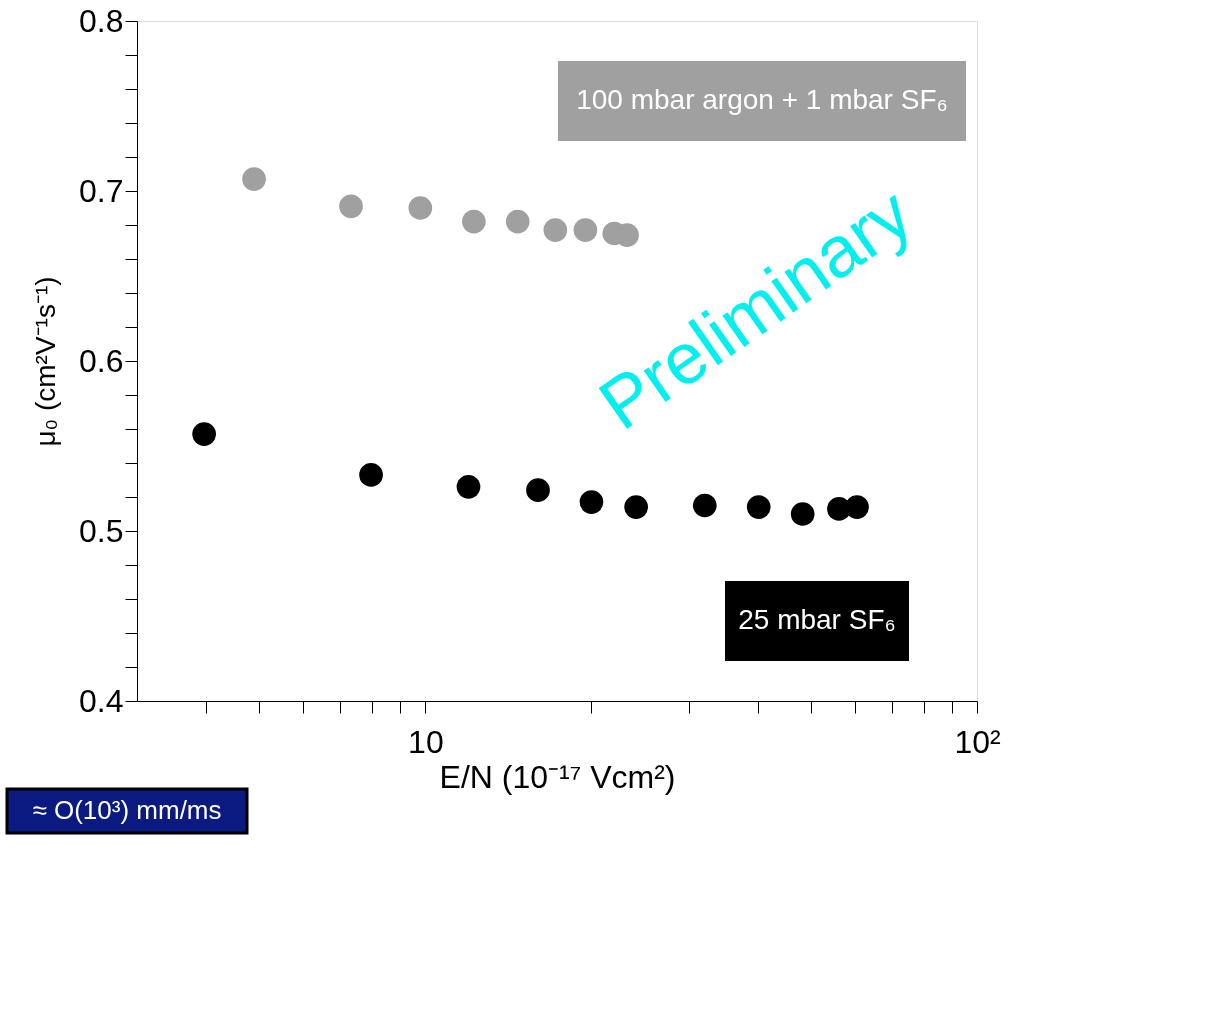  I want to click on text: 25 mbar SF₆, so click(817, 619).